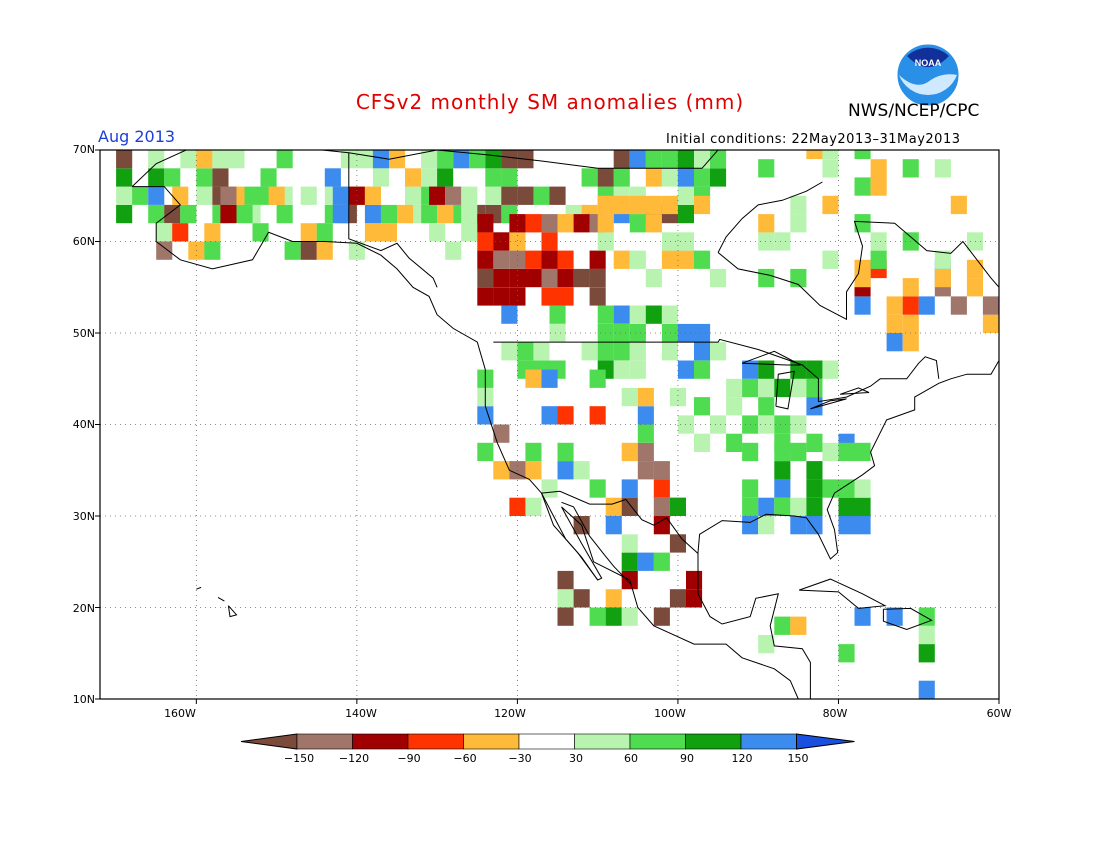 This screenshot has height=850, width=1100. I want to click on org-label: NWS/NCEP/CPC, so click(914, 111).